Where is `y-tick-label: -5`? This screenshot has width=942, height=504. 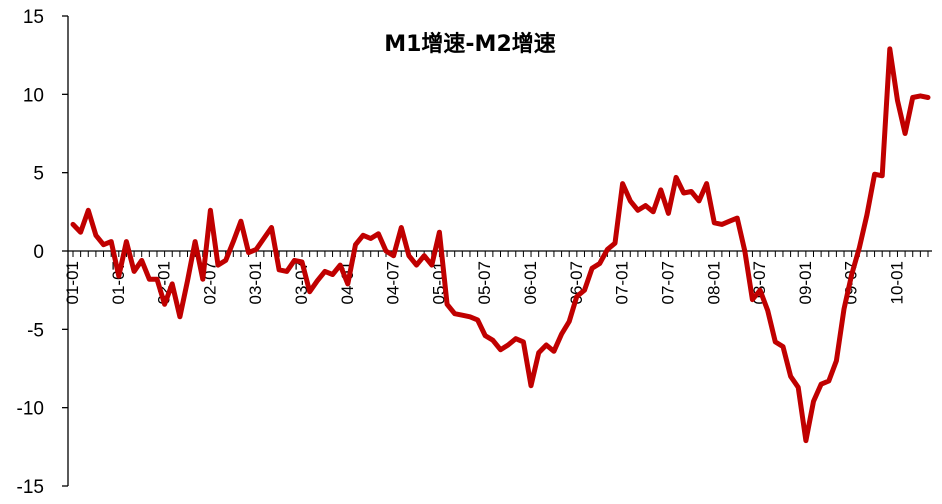
y-tick-label: -5 is located at coordinates (35, 330).